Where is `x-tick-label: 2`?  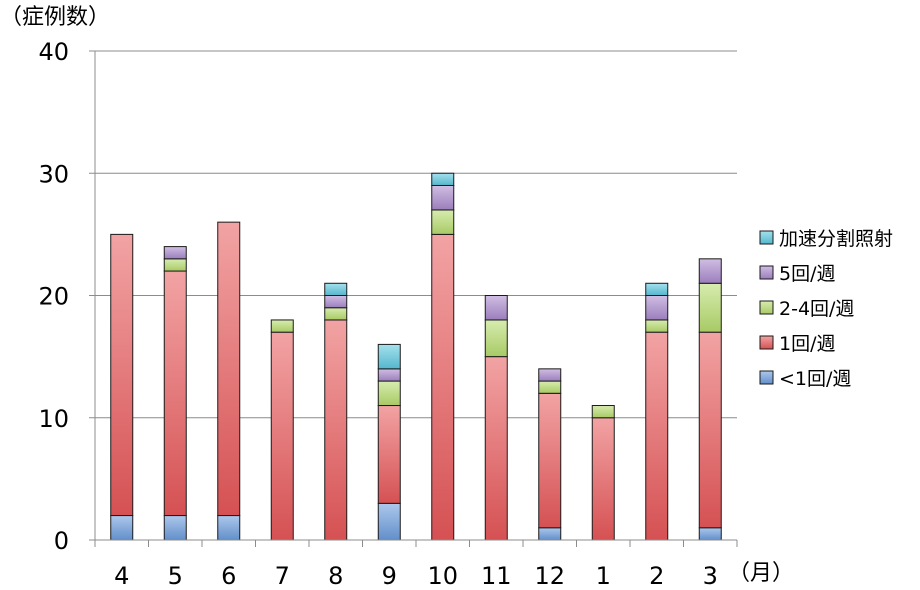
x-tick-label: 2 is located at coordinates (656, 576).